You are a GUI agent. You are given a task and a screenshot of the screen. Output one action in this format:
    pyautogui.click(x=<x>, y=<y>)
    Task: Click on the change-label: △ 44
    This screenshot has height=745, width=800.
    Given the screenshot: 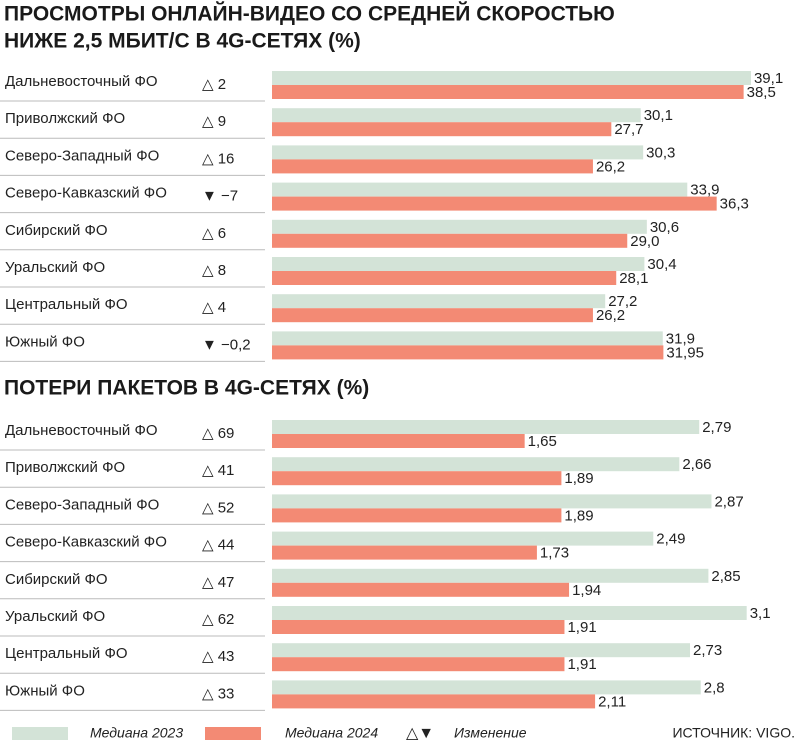 What is the action you would take?
    pyautogui.click(x=218, y=545)
    